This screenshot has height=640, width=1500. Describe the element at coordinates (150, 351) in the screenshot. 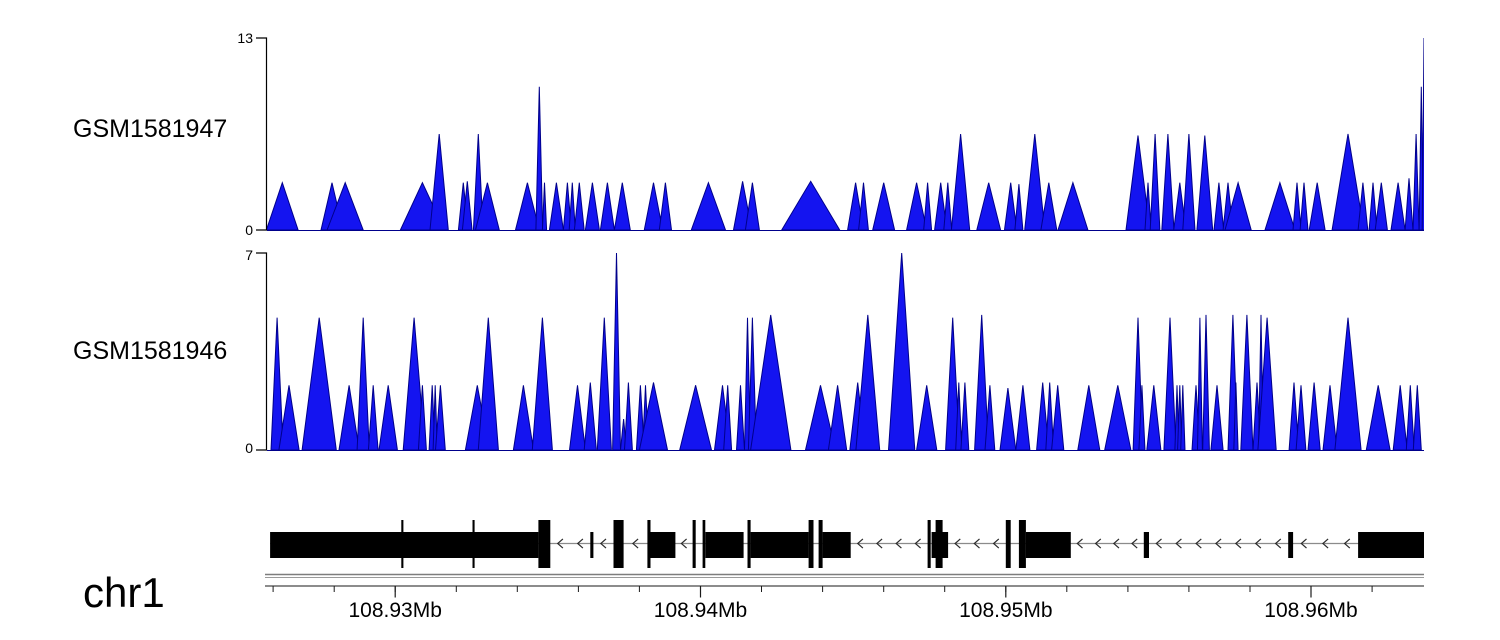

I see `track-label-2: GSM1581946` at that location.